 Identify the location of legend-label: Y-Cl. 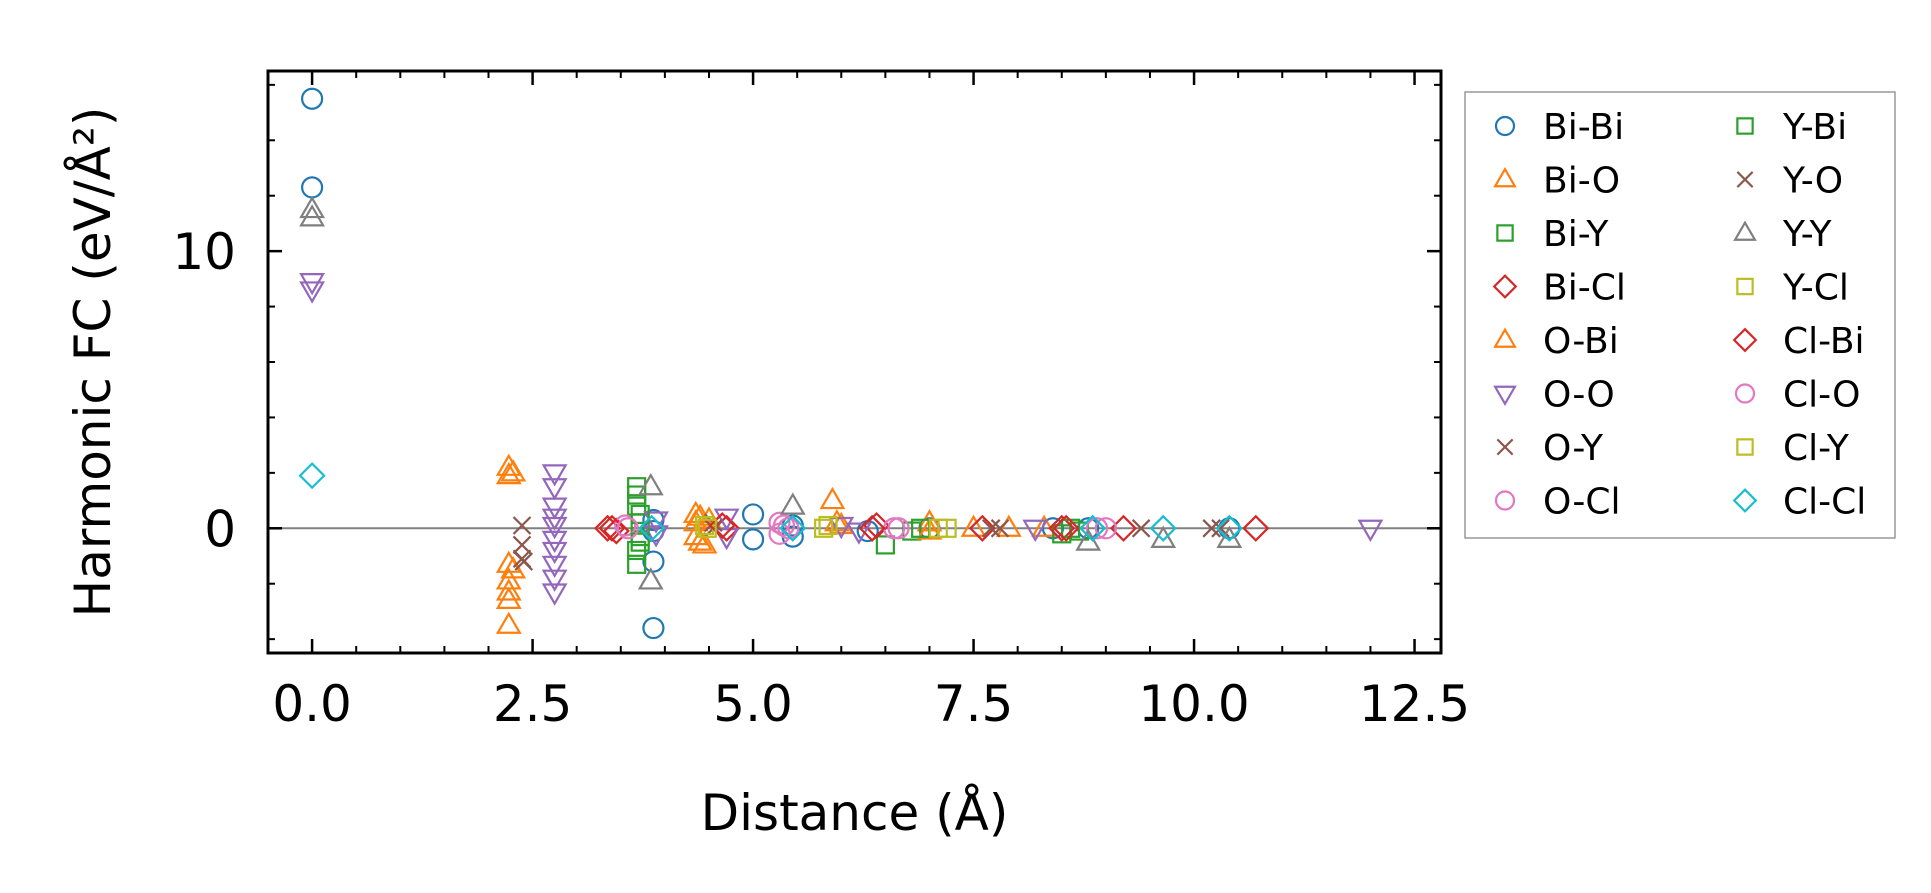
(1815, 288).